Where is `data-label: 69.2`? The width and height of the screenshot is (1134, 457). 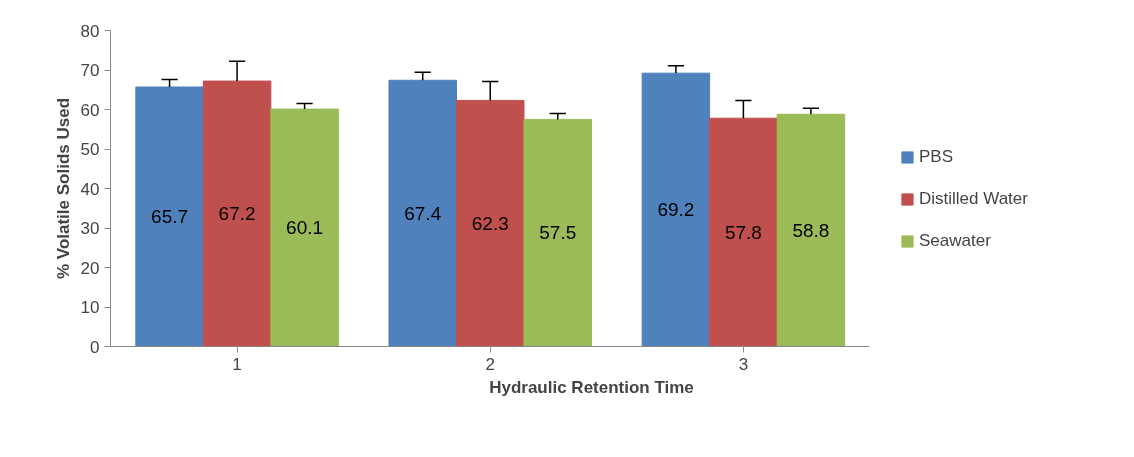
data-label: 69.2 is located at coordinates (676, 210).